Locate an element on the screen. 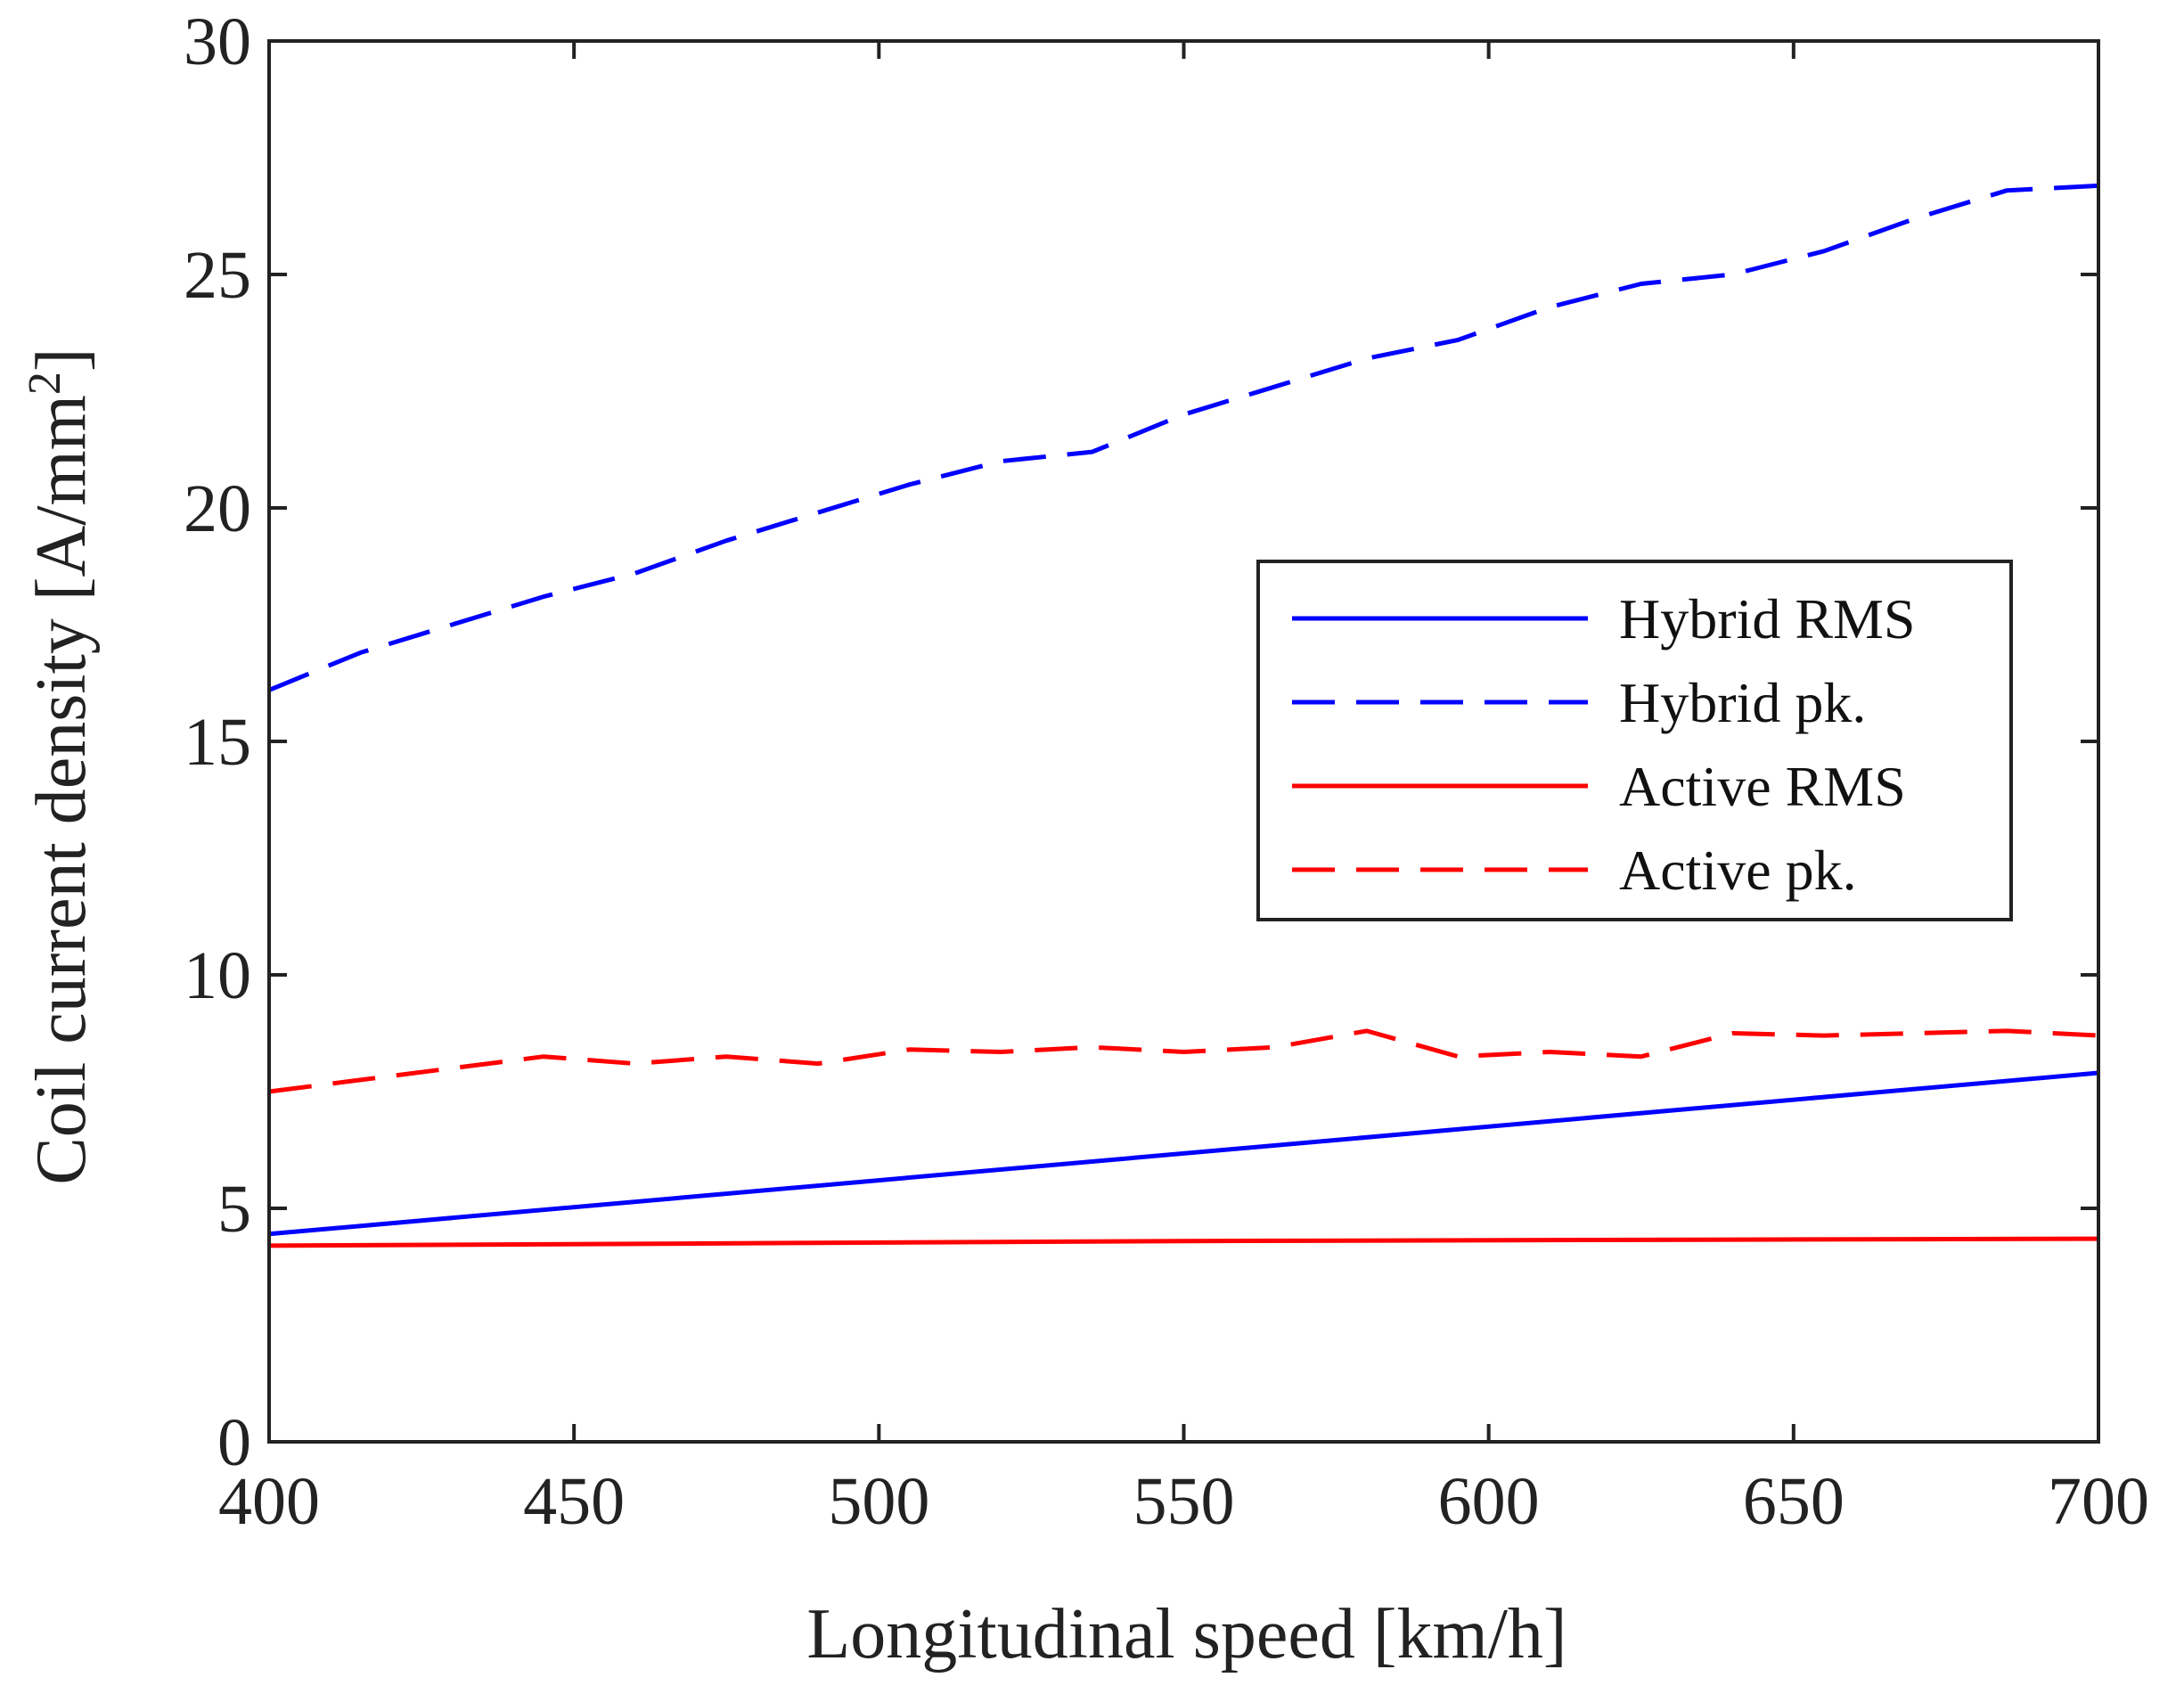 This screenshot has width=2184, height=1702. x-tick-label: 600 is located at coordinates (1489, 1501).